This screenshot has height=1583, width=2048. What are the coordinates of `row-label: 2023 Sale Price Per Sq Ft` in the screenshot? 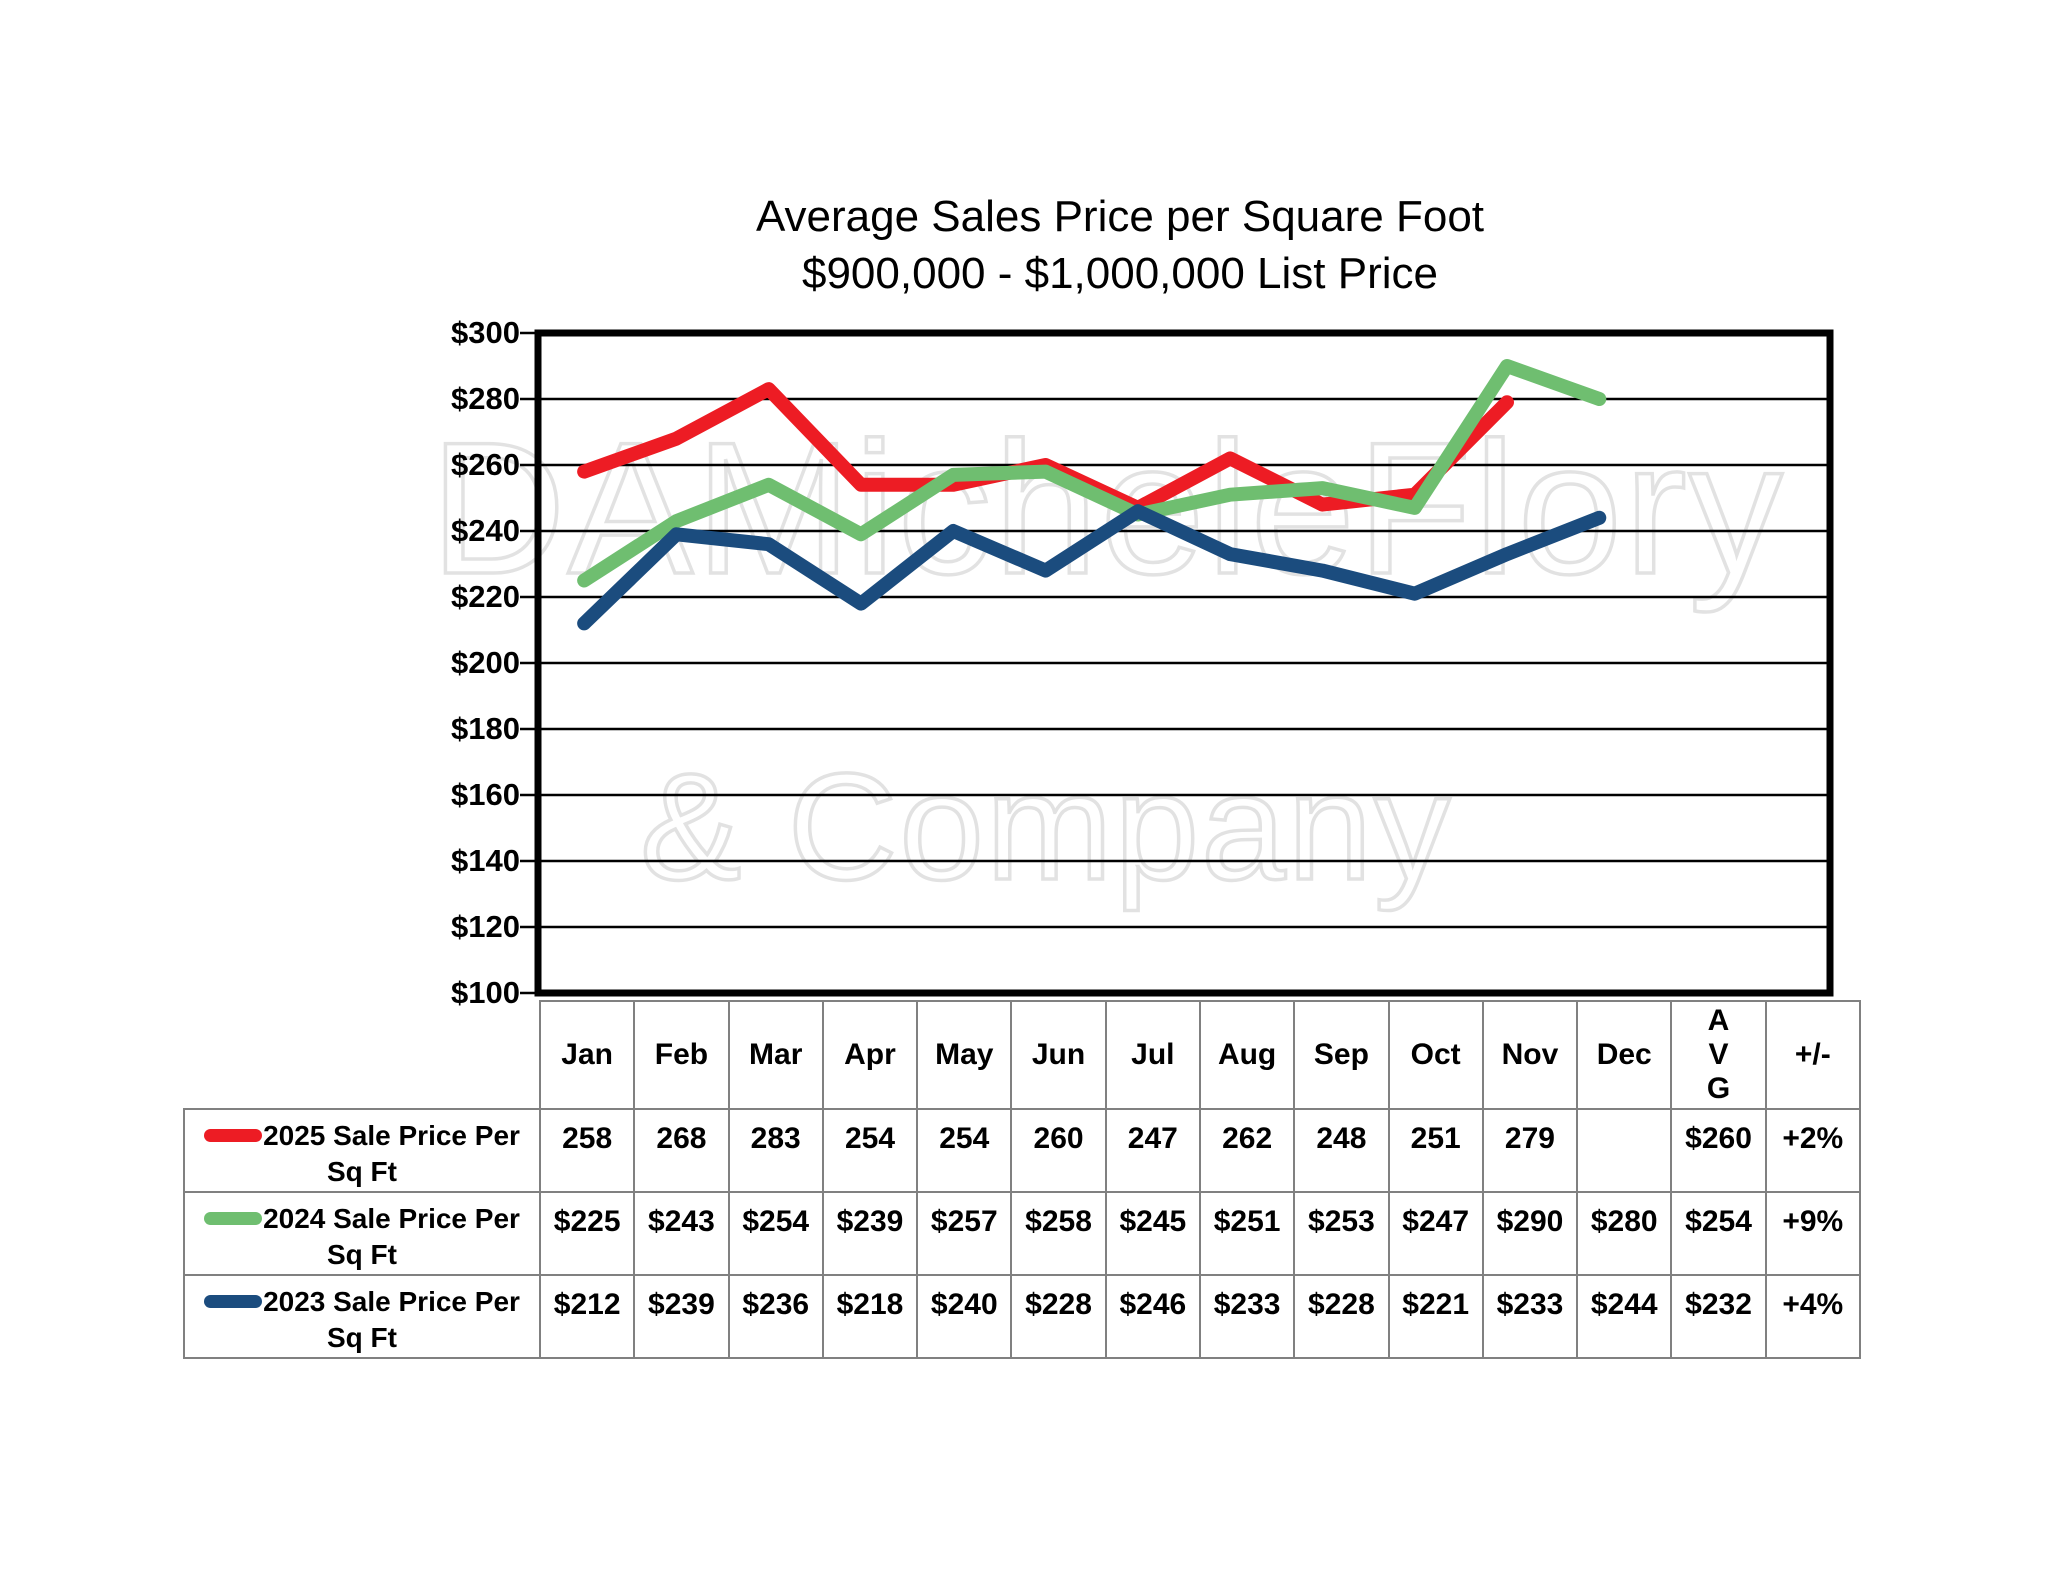 It's located at (362, 1316).